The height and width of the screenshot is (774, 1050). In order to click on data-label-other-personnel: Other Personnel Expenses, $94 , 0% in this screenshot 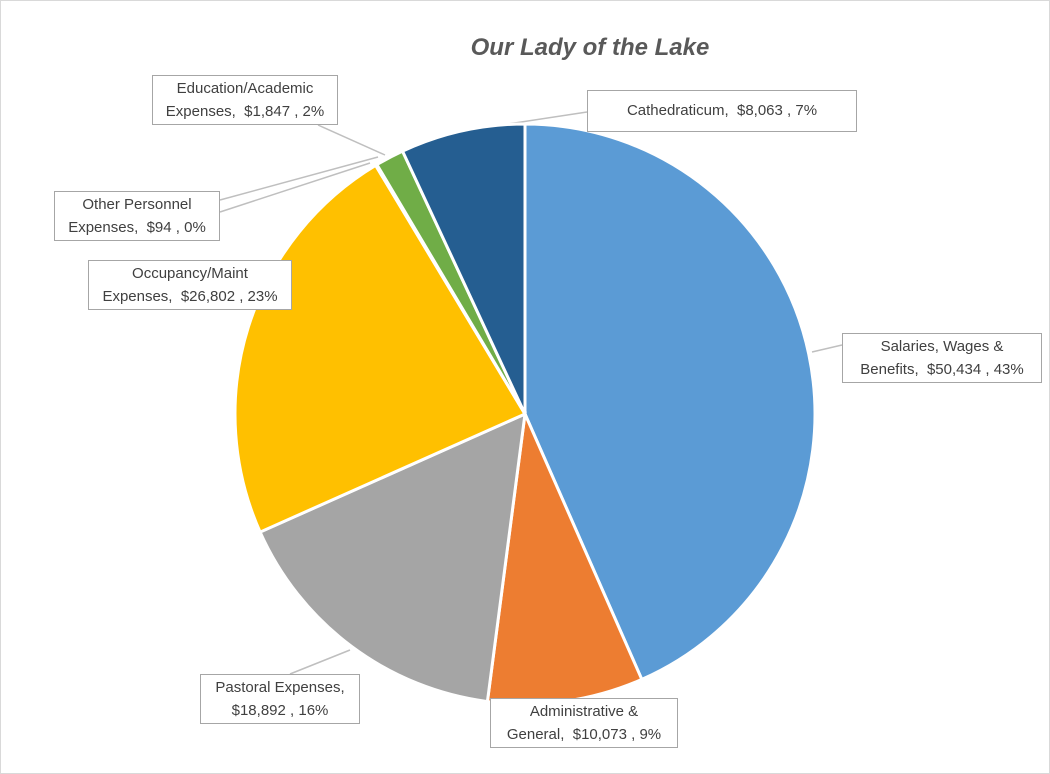, I will do `click(137, 216)`.